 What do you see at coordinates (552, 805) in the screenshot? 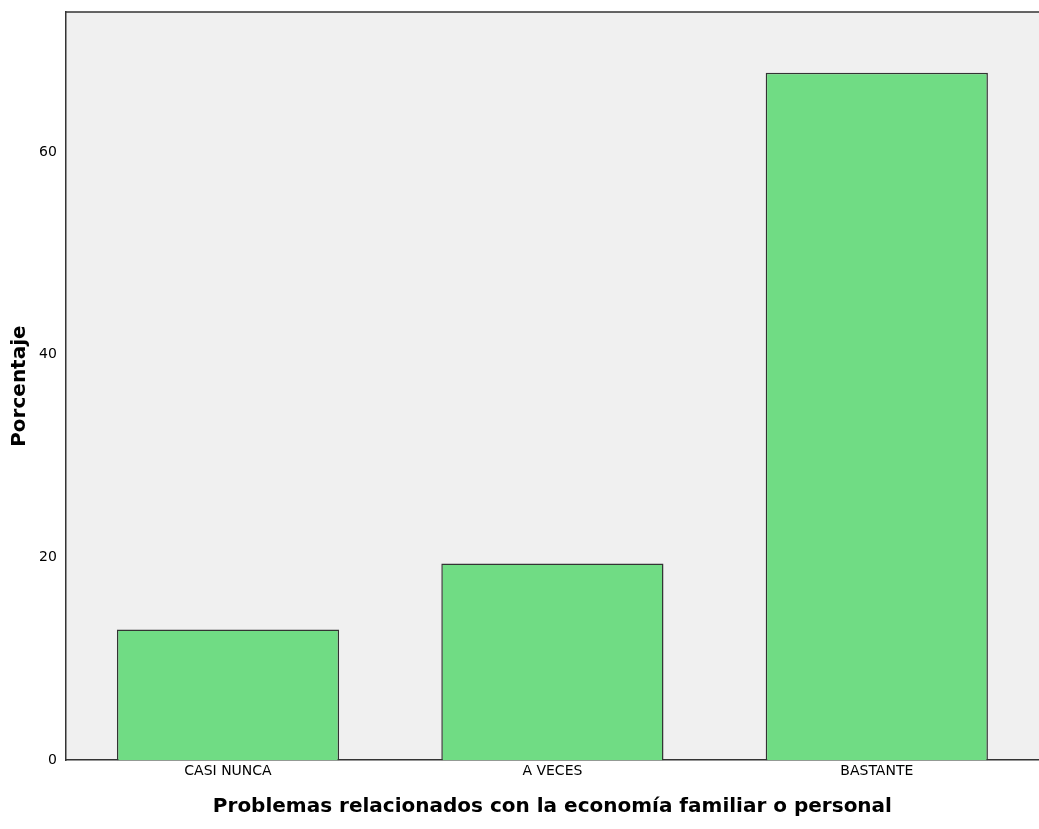
I see `x-axis-title: Problemas relacionados con la economía familiar o personal` at bounding box center [552, 805].